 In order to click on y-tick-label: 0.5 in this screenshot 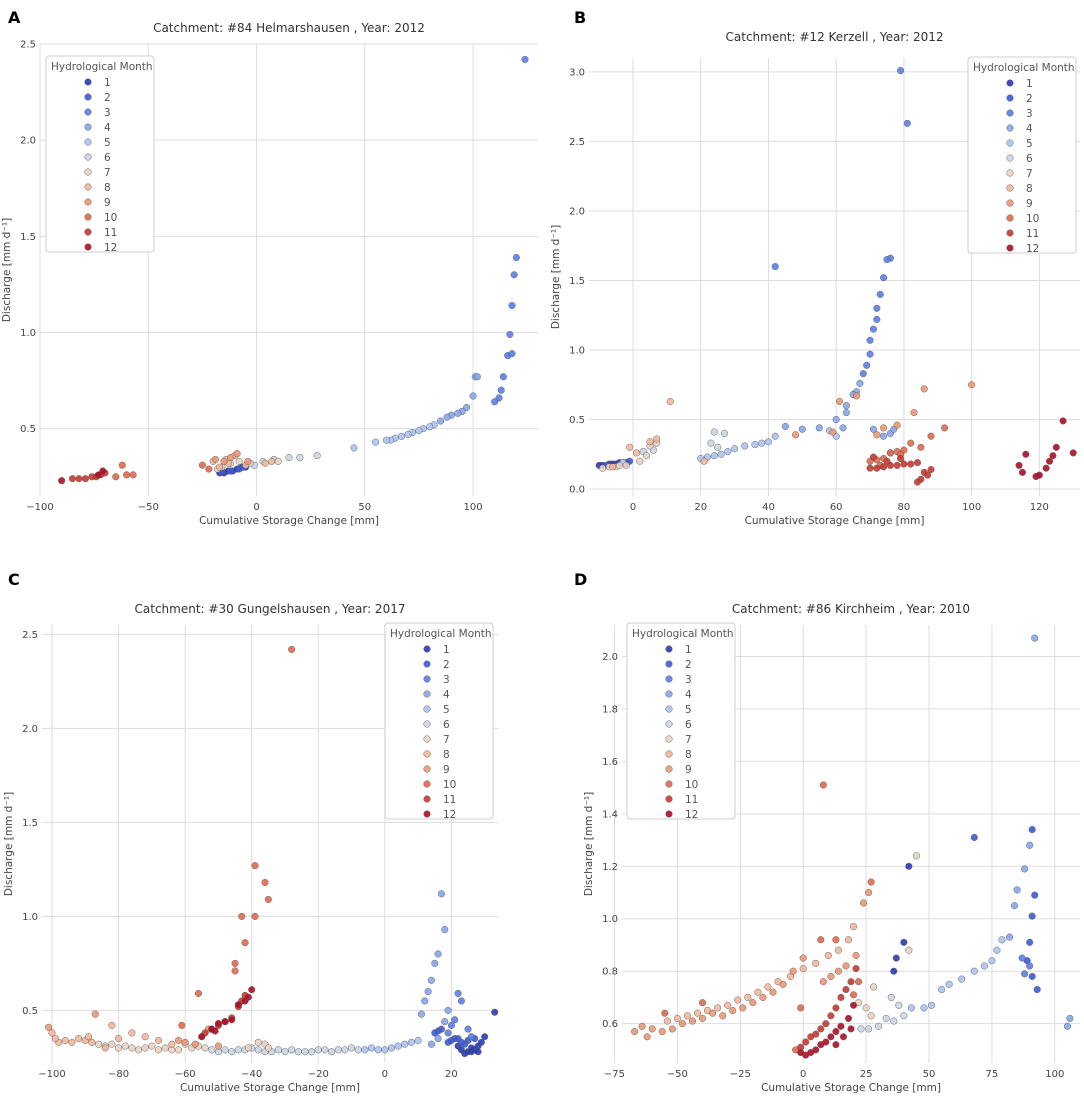, I will do `click(30, 1011)`.